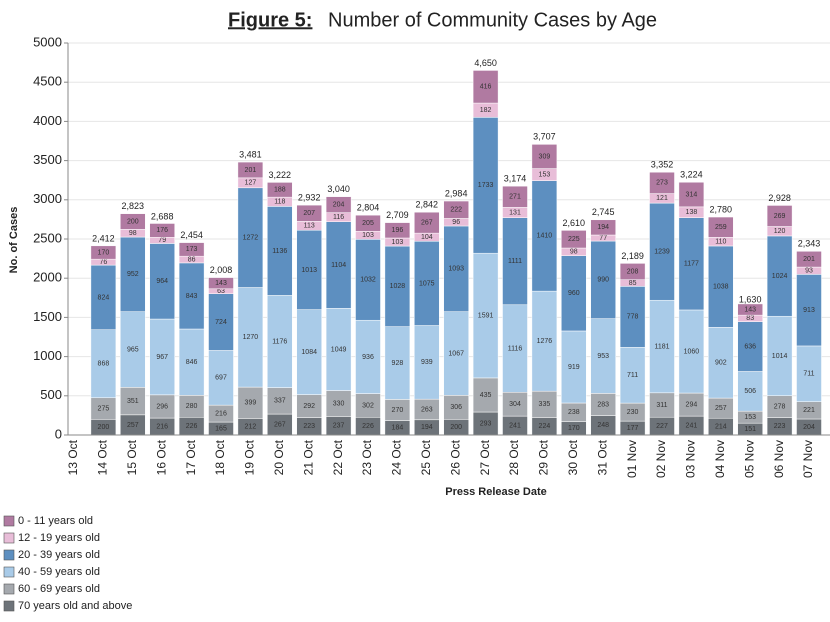 The height and width of the screenshot is (622, 830). I want to click on segment-label: 77, so click(603, 238).